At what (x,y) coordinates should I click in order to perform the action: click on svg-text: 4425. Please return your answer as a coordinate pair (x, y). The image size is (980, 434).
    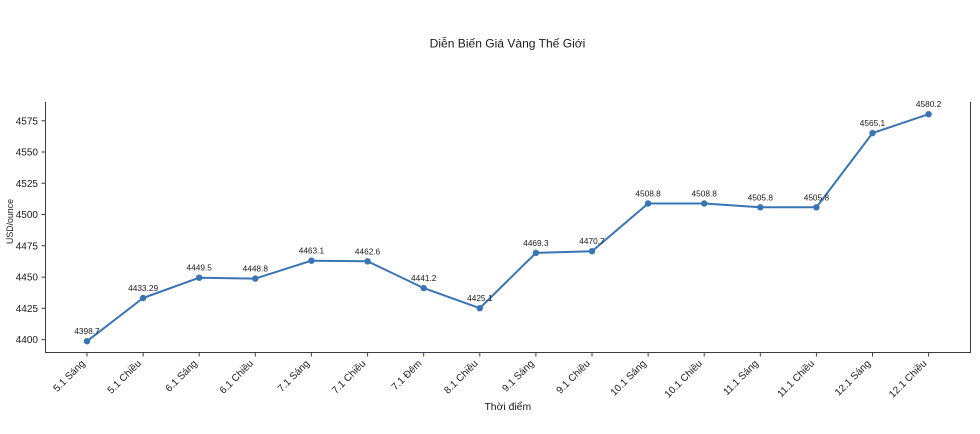
    Looking at the image, I should click on (27, 309).